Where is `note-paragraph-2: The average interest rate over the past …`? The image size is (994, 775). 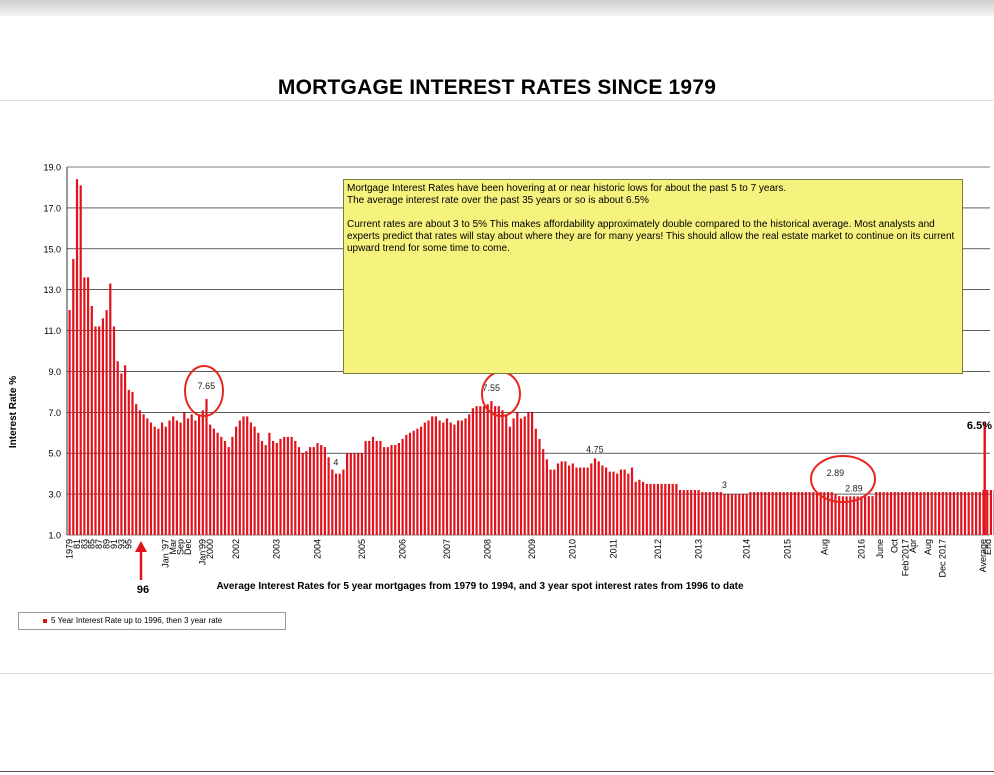
note-paragraph-2: The average interest rate over the past … is located at coordinates (498, 200).